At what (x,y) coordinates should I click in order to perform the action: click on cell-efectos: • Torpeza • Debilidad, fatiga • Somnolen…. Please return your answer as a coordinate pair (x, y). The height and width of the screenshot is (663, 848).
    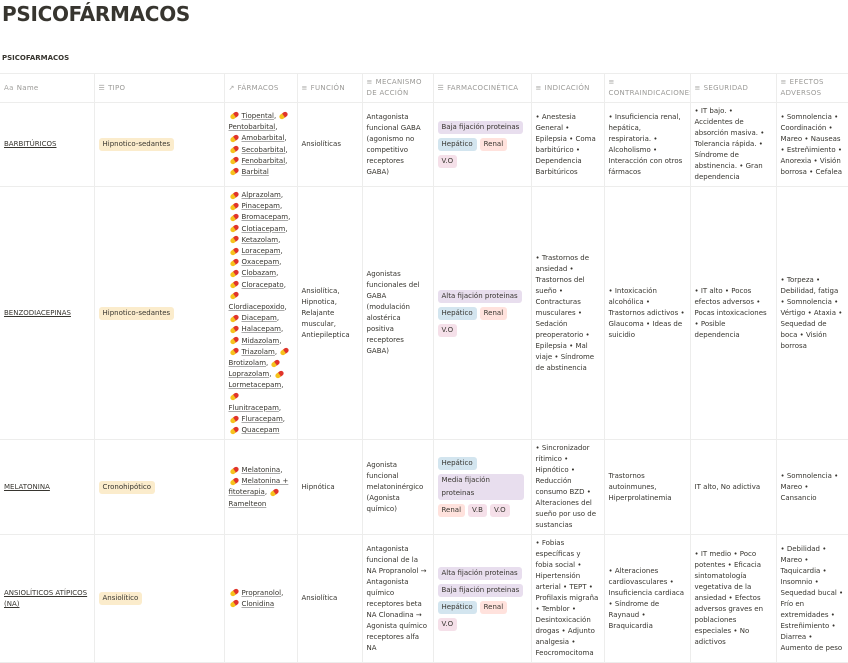
    Looking at the image, I should click on (811, 313).